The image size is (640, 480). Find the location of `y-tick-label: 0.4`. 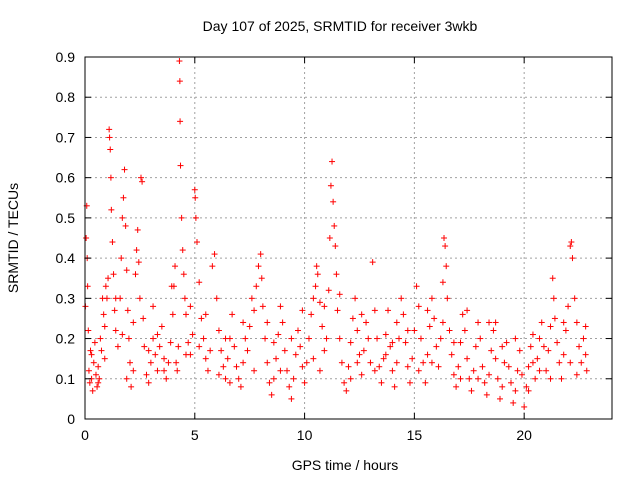

y-tick-label: 0.4 is located at coordinates (66, 258).